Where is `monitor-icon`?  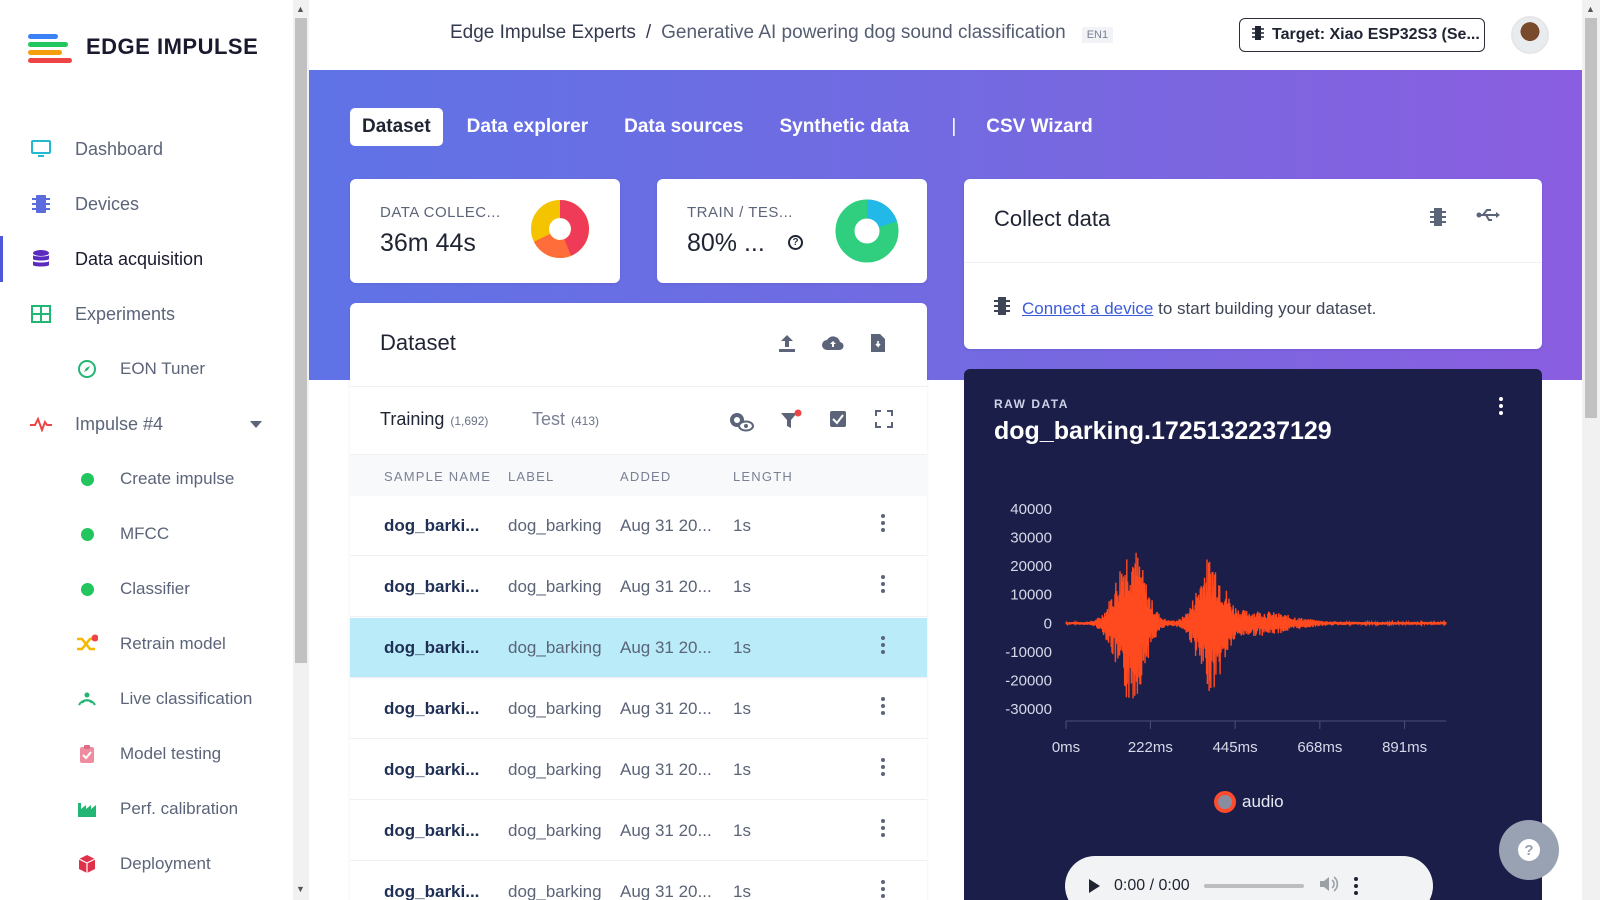 monitor-icon is located at coordinates (41, 149).